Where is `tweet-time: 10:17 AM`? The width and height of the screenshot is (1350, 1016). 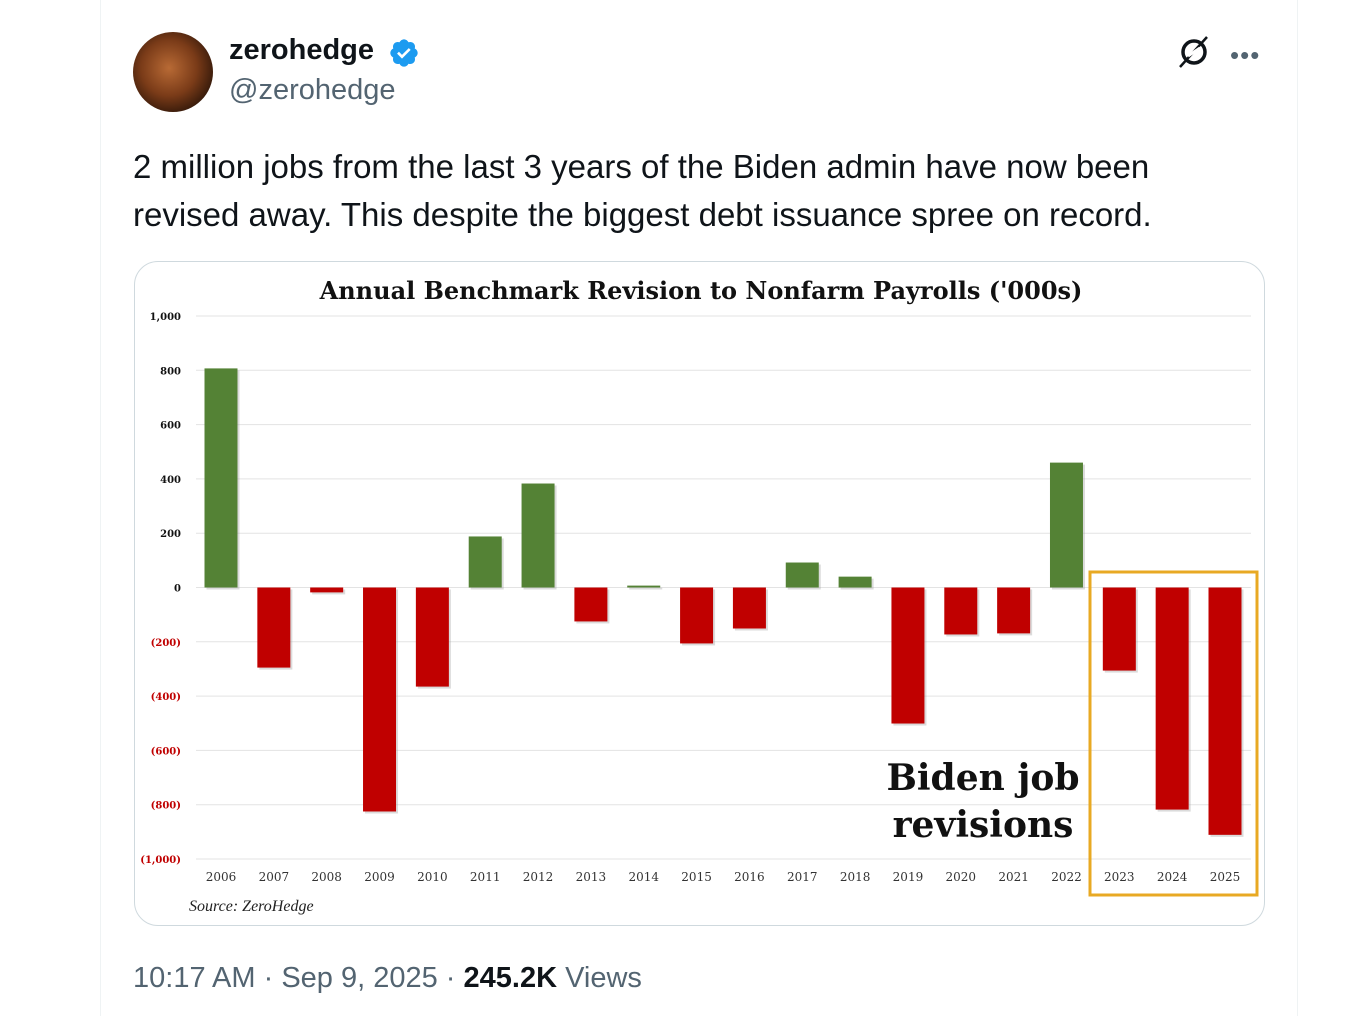 tweet-time: 10:17 AM is located at coordinates (194, 978).